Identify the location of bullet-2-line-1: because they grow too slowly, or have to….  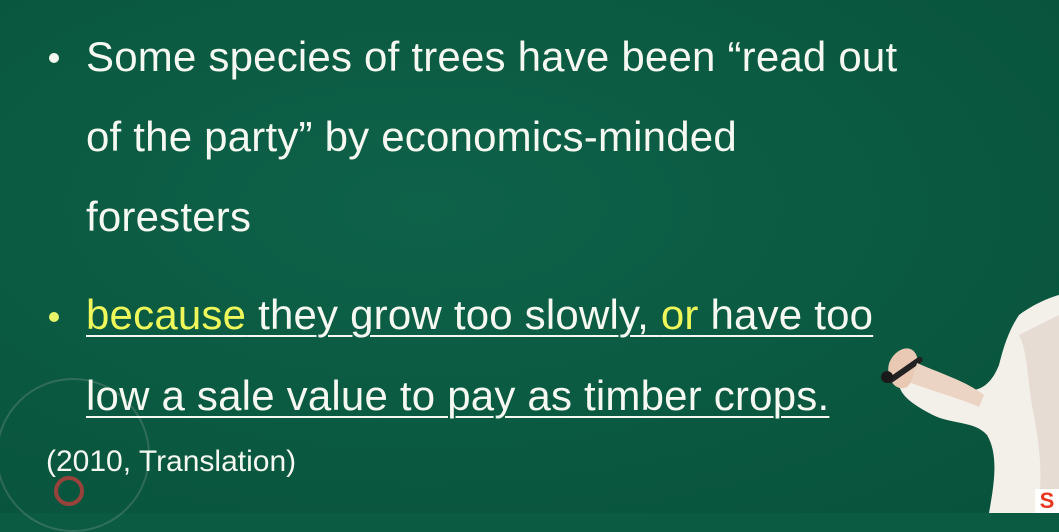
(479, 315).